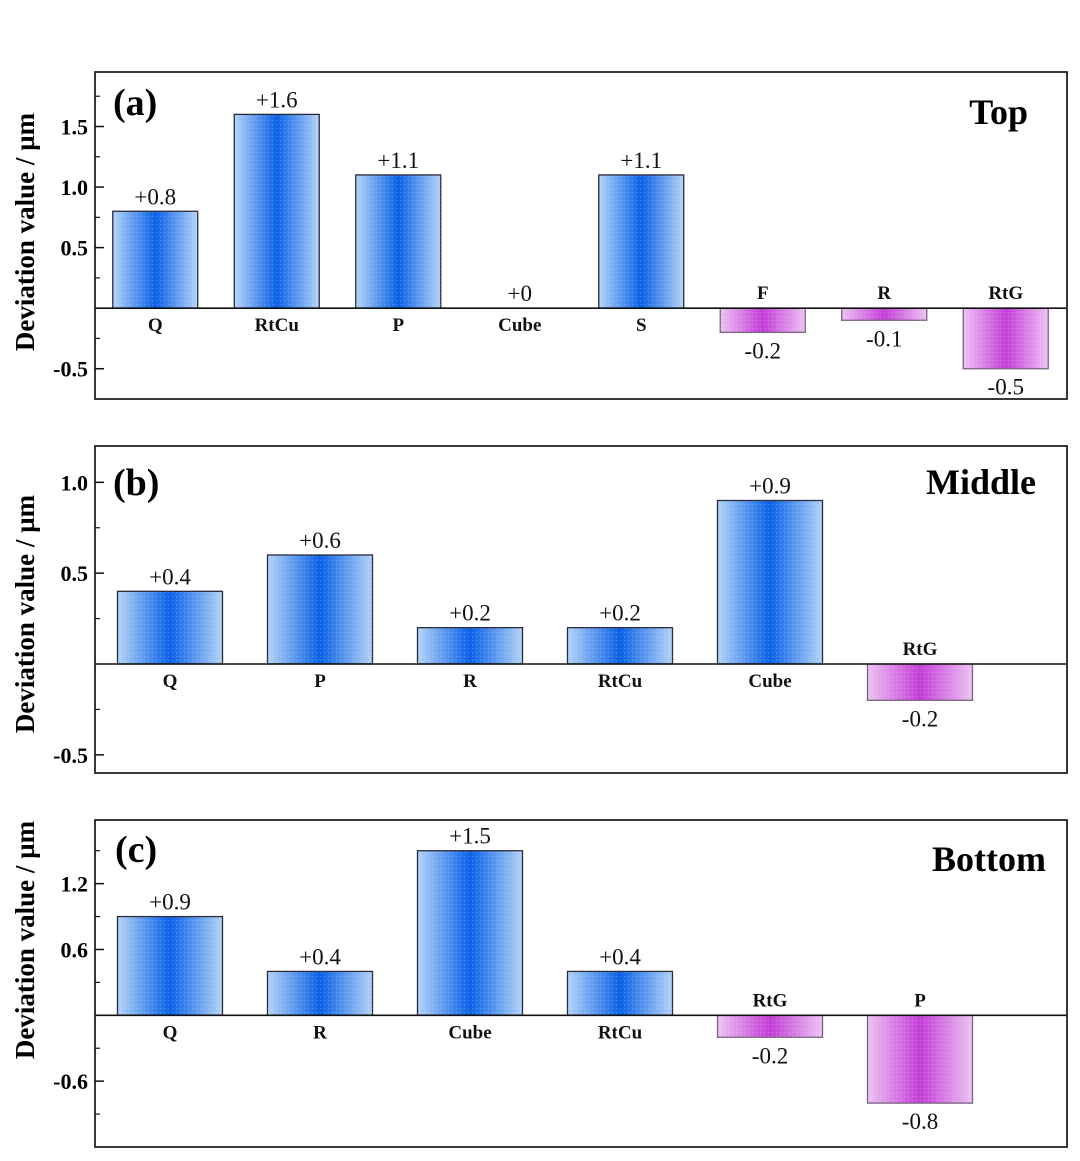  Describe the element at coordinates (470, 836) in the screenshot. I see `value-label: +1.5` at that location.